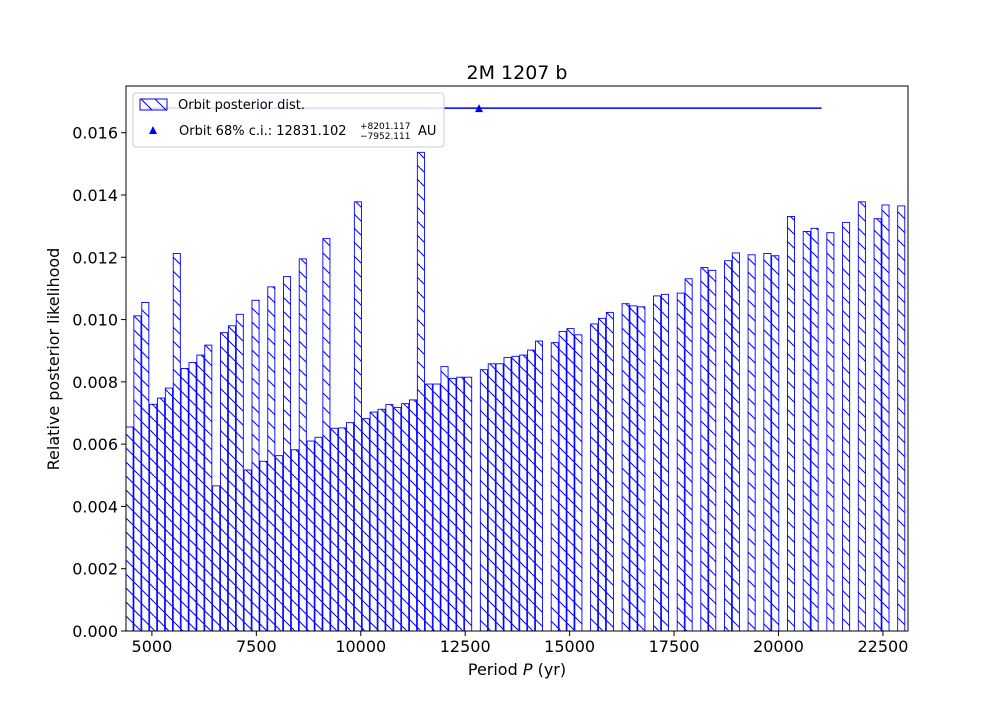 The image size is (1008, 720). Describe the element at coordinates (152, 646) in the screenshot. I see `x-tick-label: 5000` at that location.